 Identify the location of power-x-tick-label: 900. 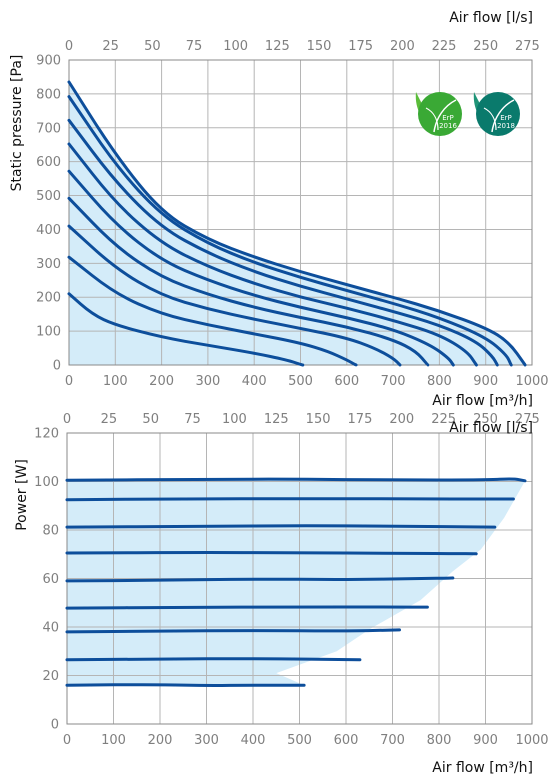
(485, 740).